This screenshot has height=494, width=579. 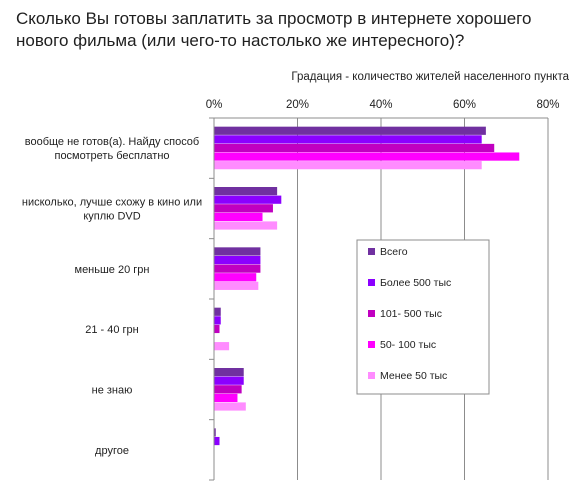 What do you see at coordinates (394, 252) in the screenshot?
I see `legend-label: Всего` at bounding box center [394, 252].